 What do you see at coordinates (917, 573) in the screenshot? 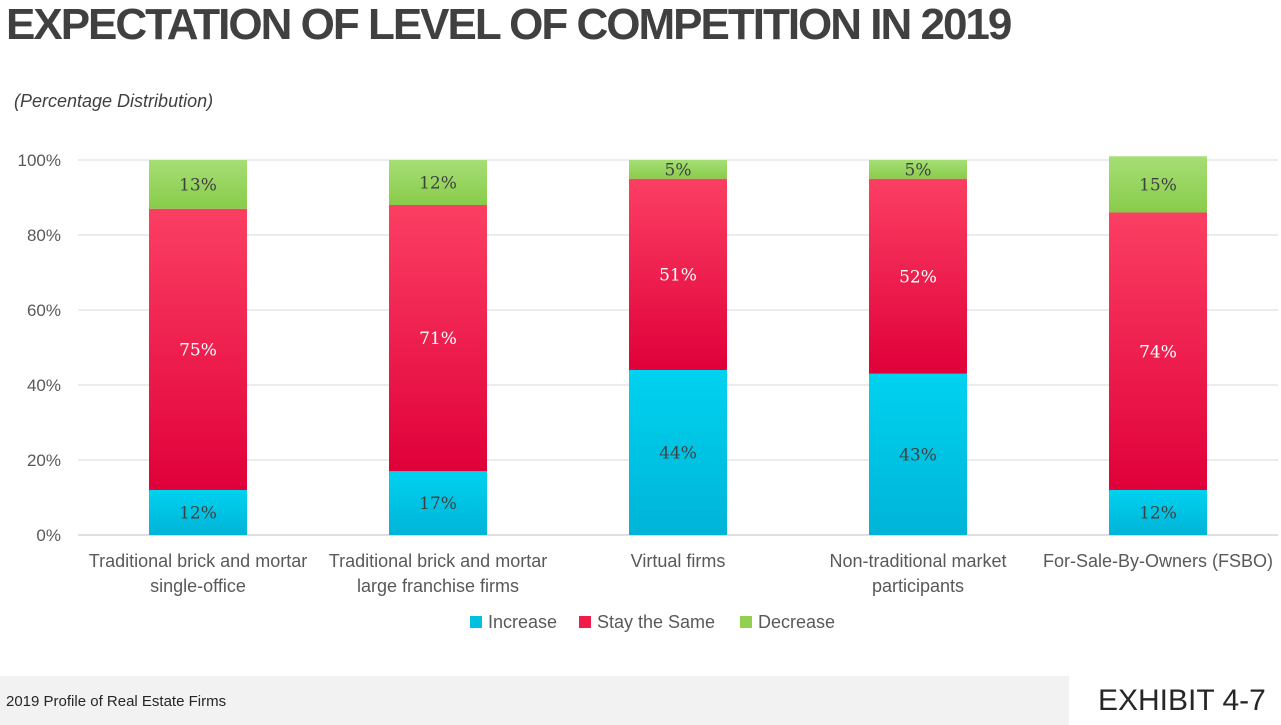
I see `x-tick-label: Non-traditional market participants` at bounding box center [917, 573].